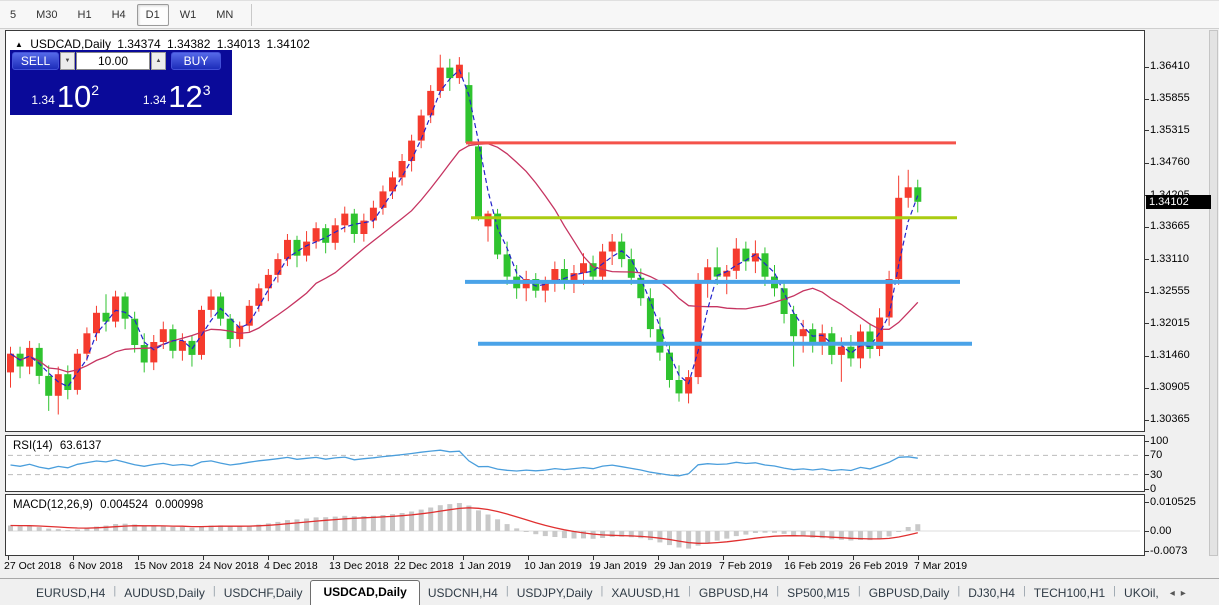 Image resolution: width=1219 pixels, height=605 pixels. Describe the element at coordinates (152, 14) in the screenshot. I see `timeframe-button-d1: D1` at that location.